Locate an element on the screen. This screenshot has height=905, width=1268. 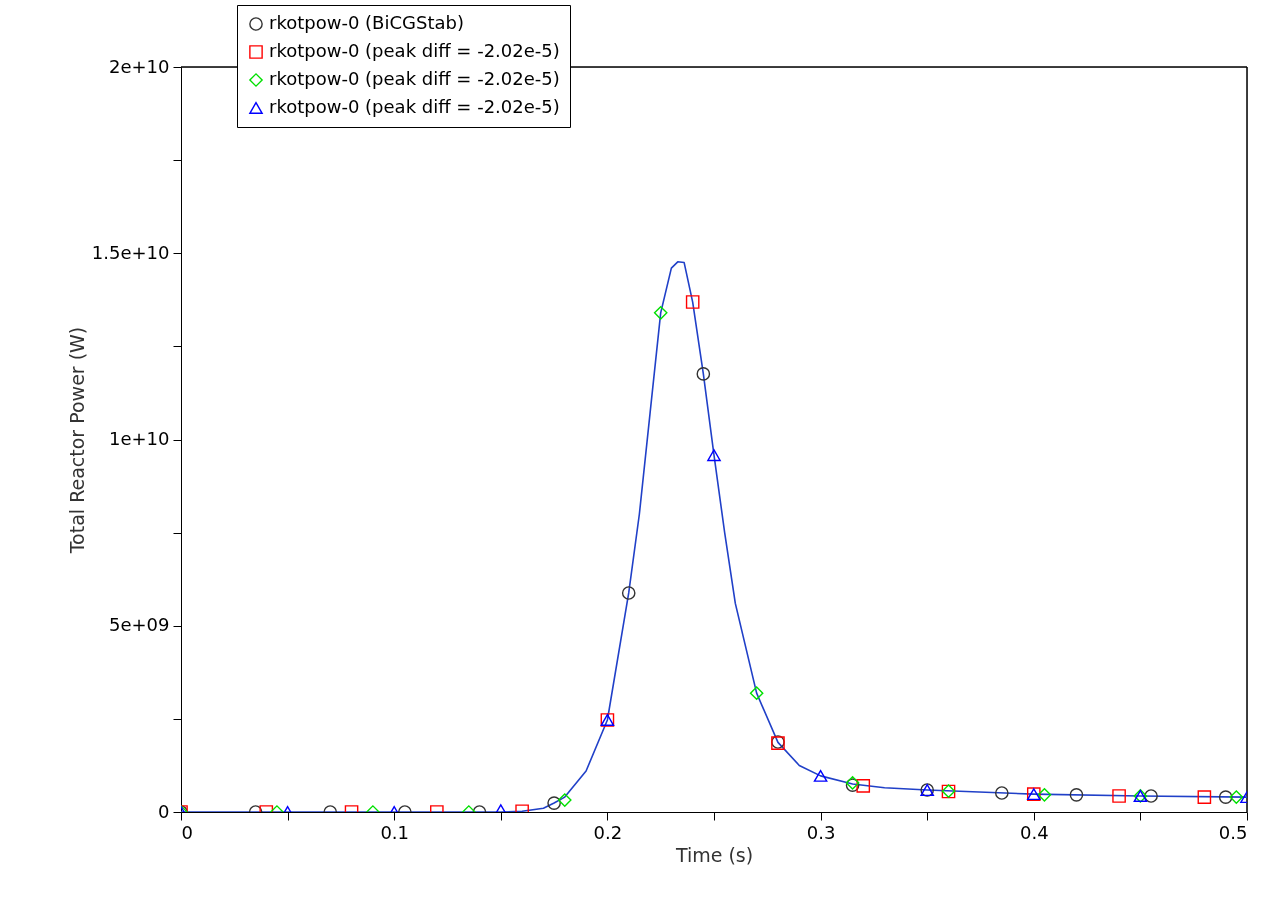
legend-label: rkotpow-0 (BiCGStab) is located at coordinates (366, 22).